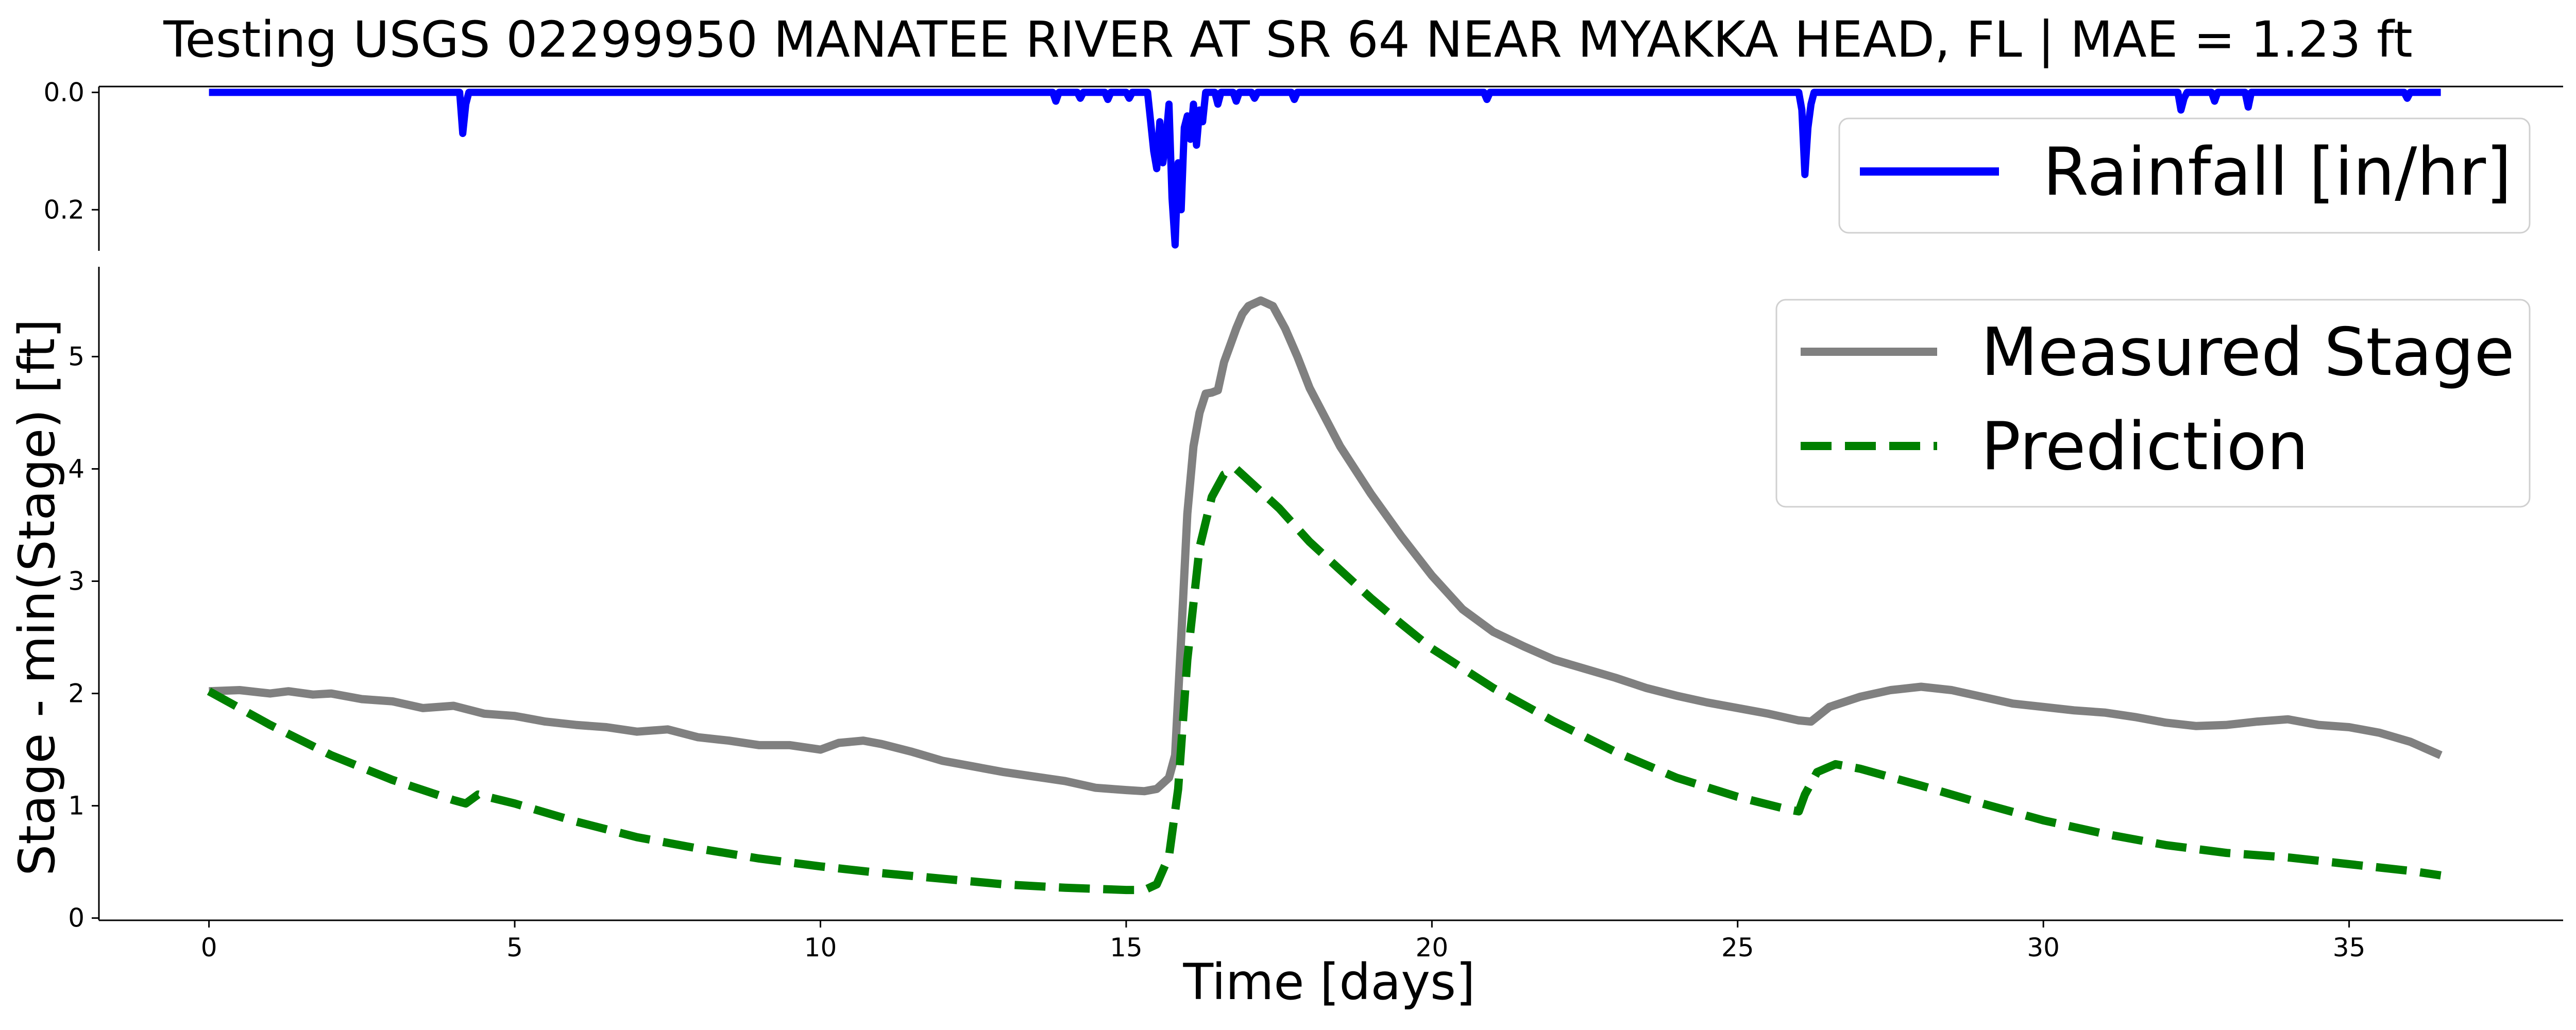  Describe the element at coordinates (2043, 948) in the screenshot. I see `x-tick-label: 30` at that location.